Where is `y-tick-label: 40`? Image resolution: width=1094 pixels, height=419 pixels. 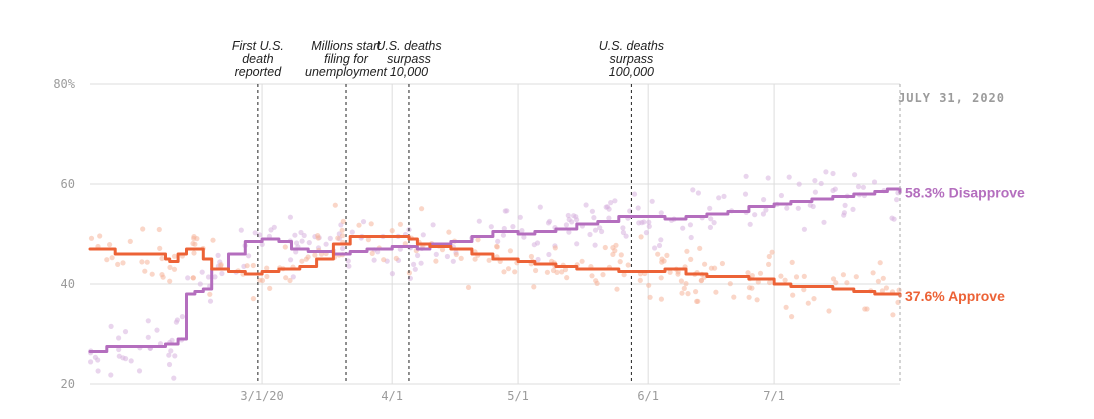 y-tick-label: 40 is located at coordinates (68, 284).